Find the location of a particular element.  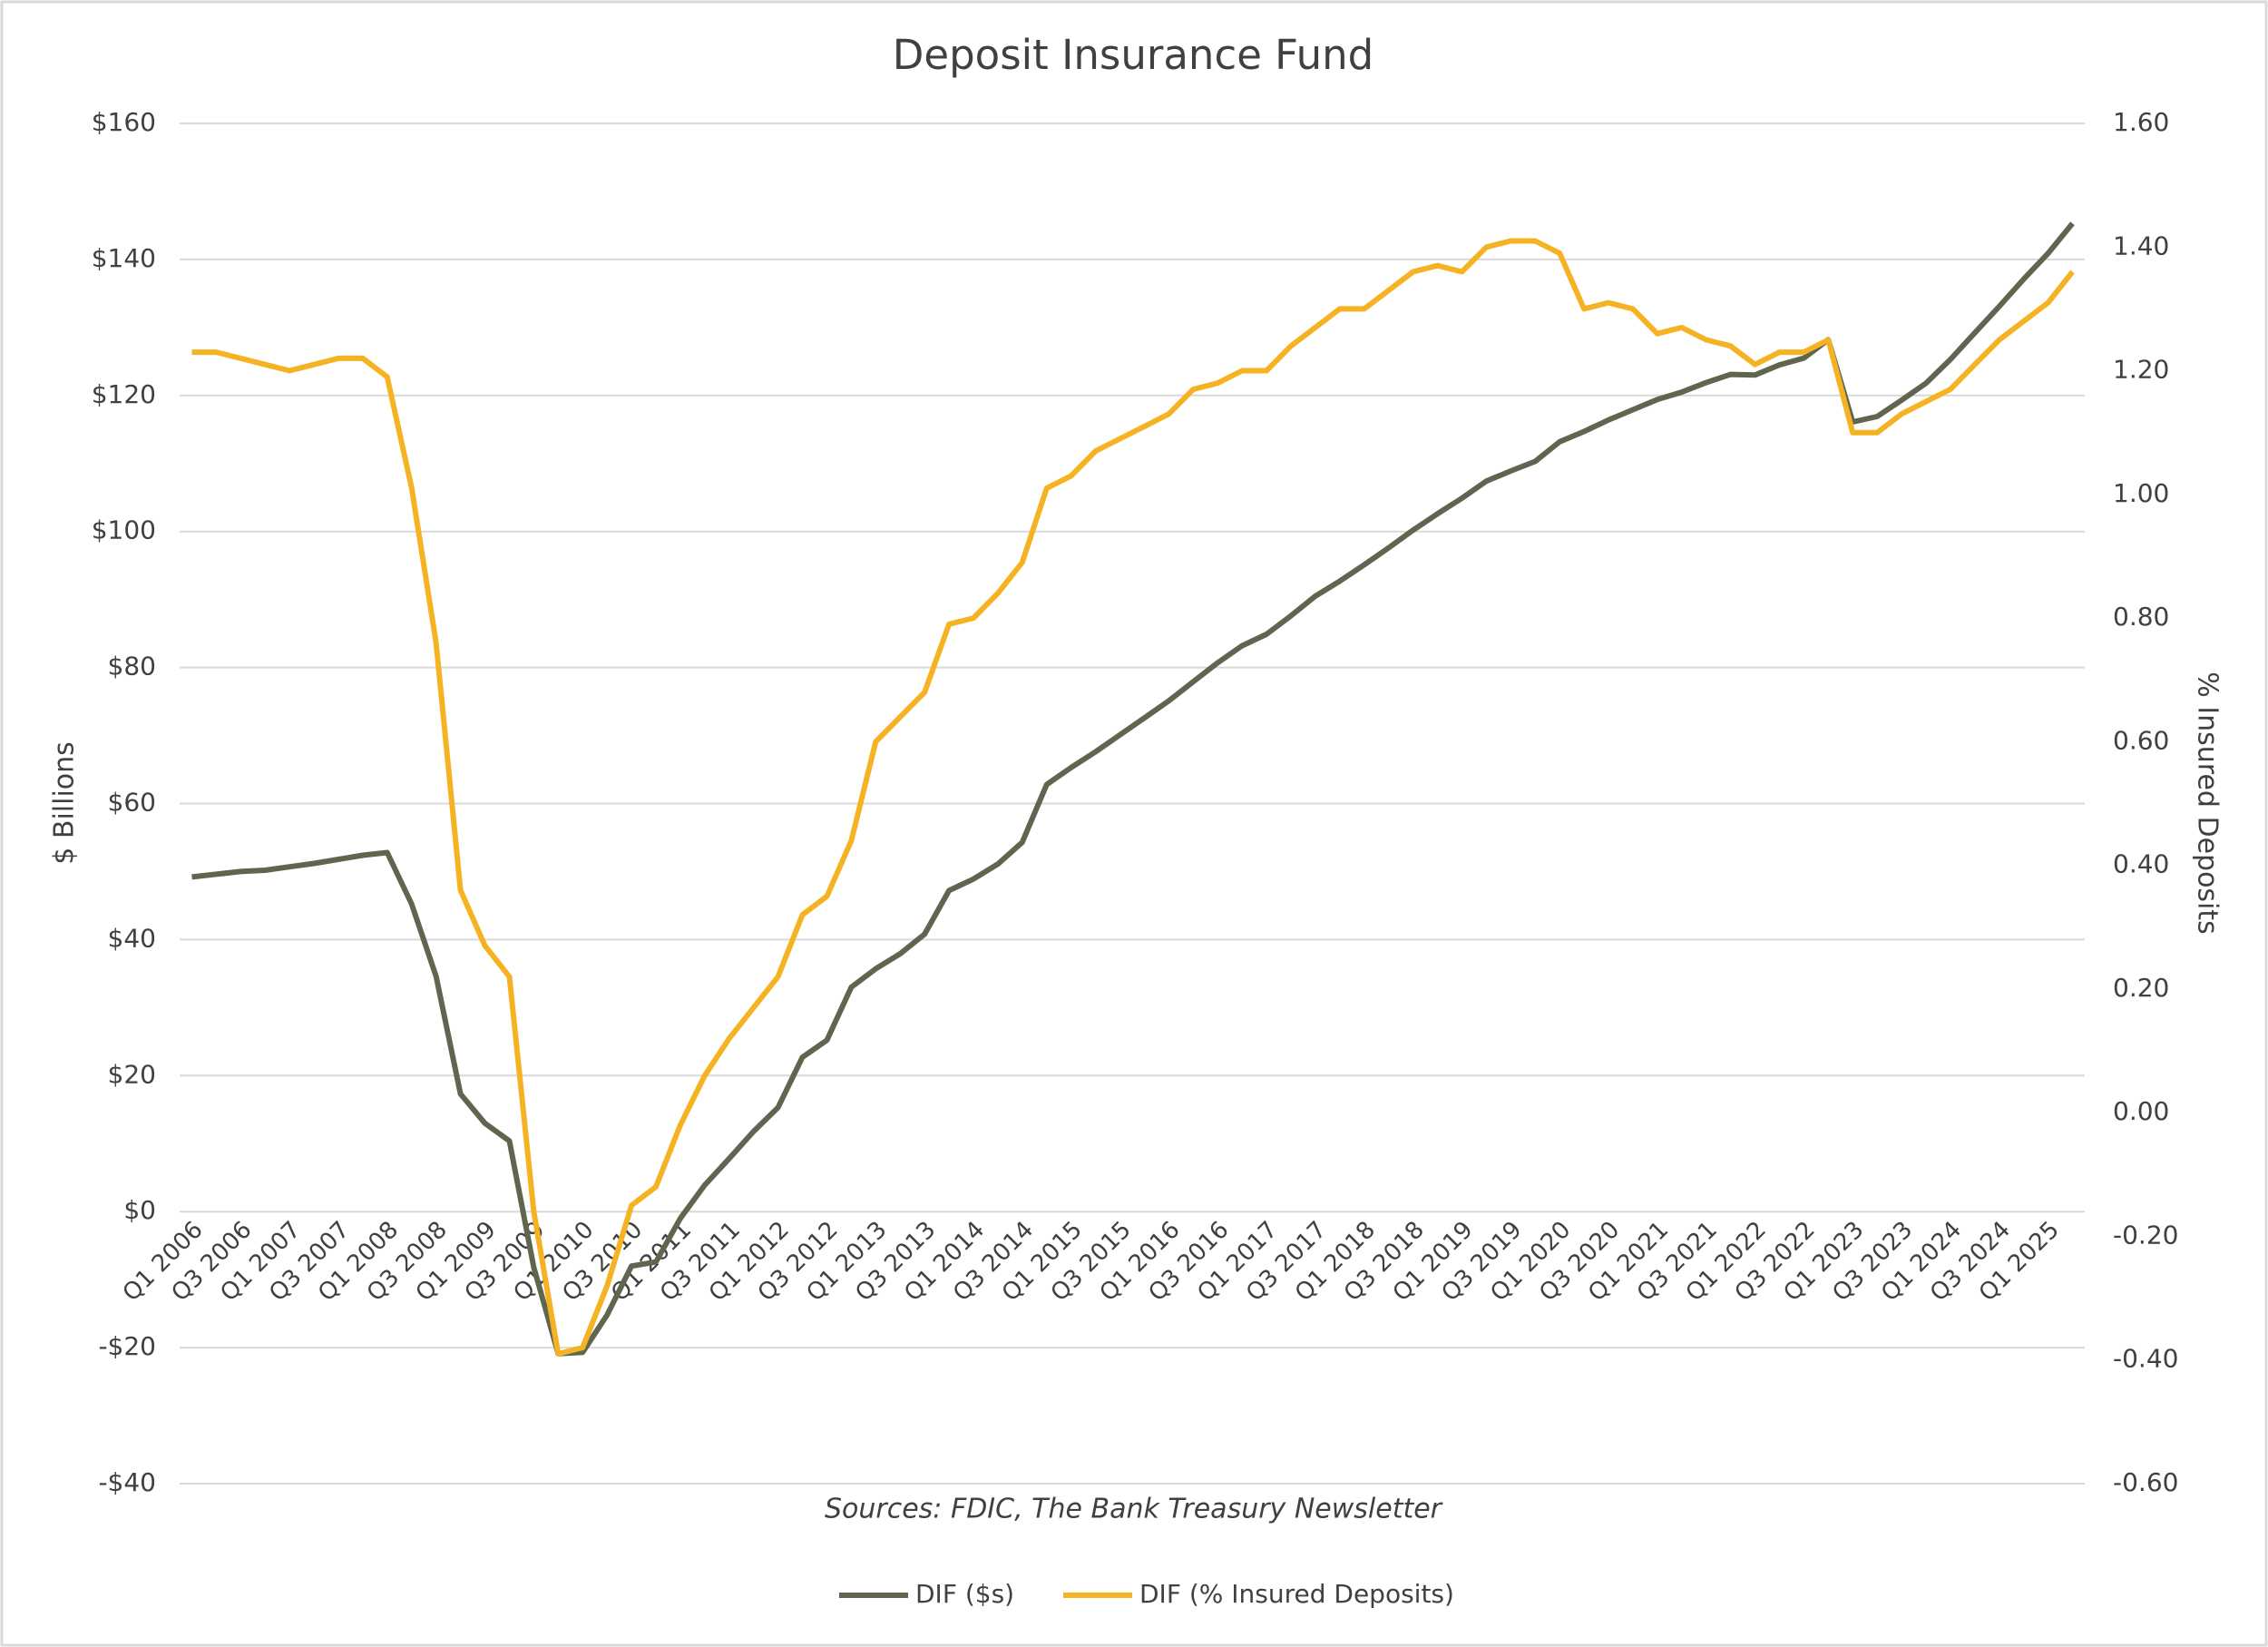

legend-label: DIF ($s) is located at coordinates (965, 1594).